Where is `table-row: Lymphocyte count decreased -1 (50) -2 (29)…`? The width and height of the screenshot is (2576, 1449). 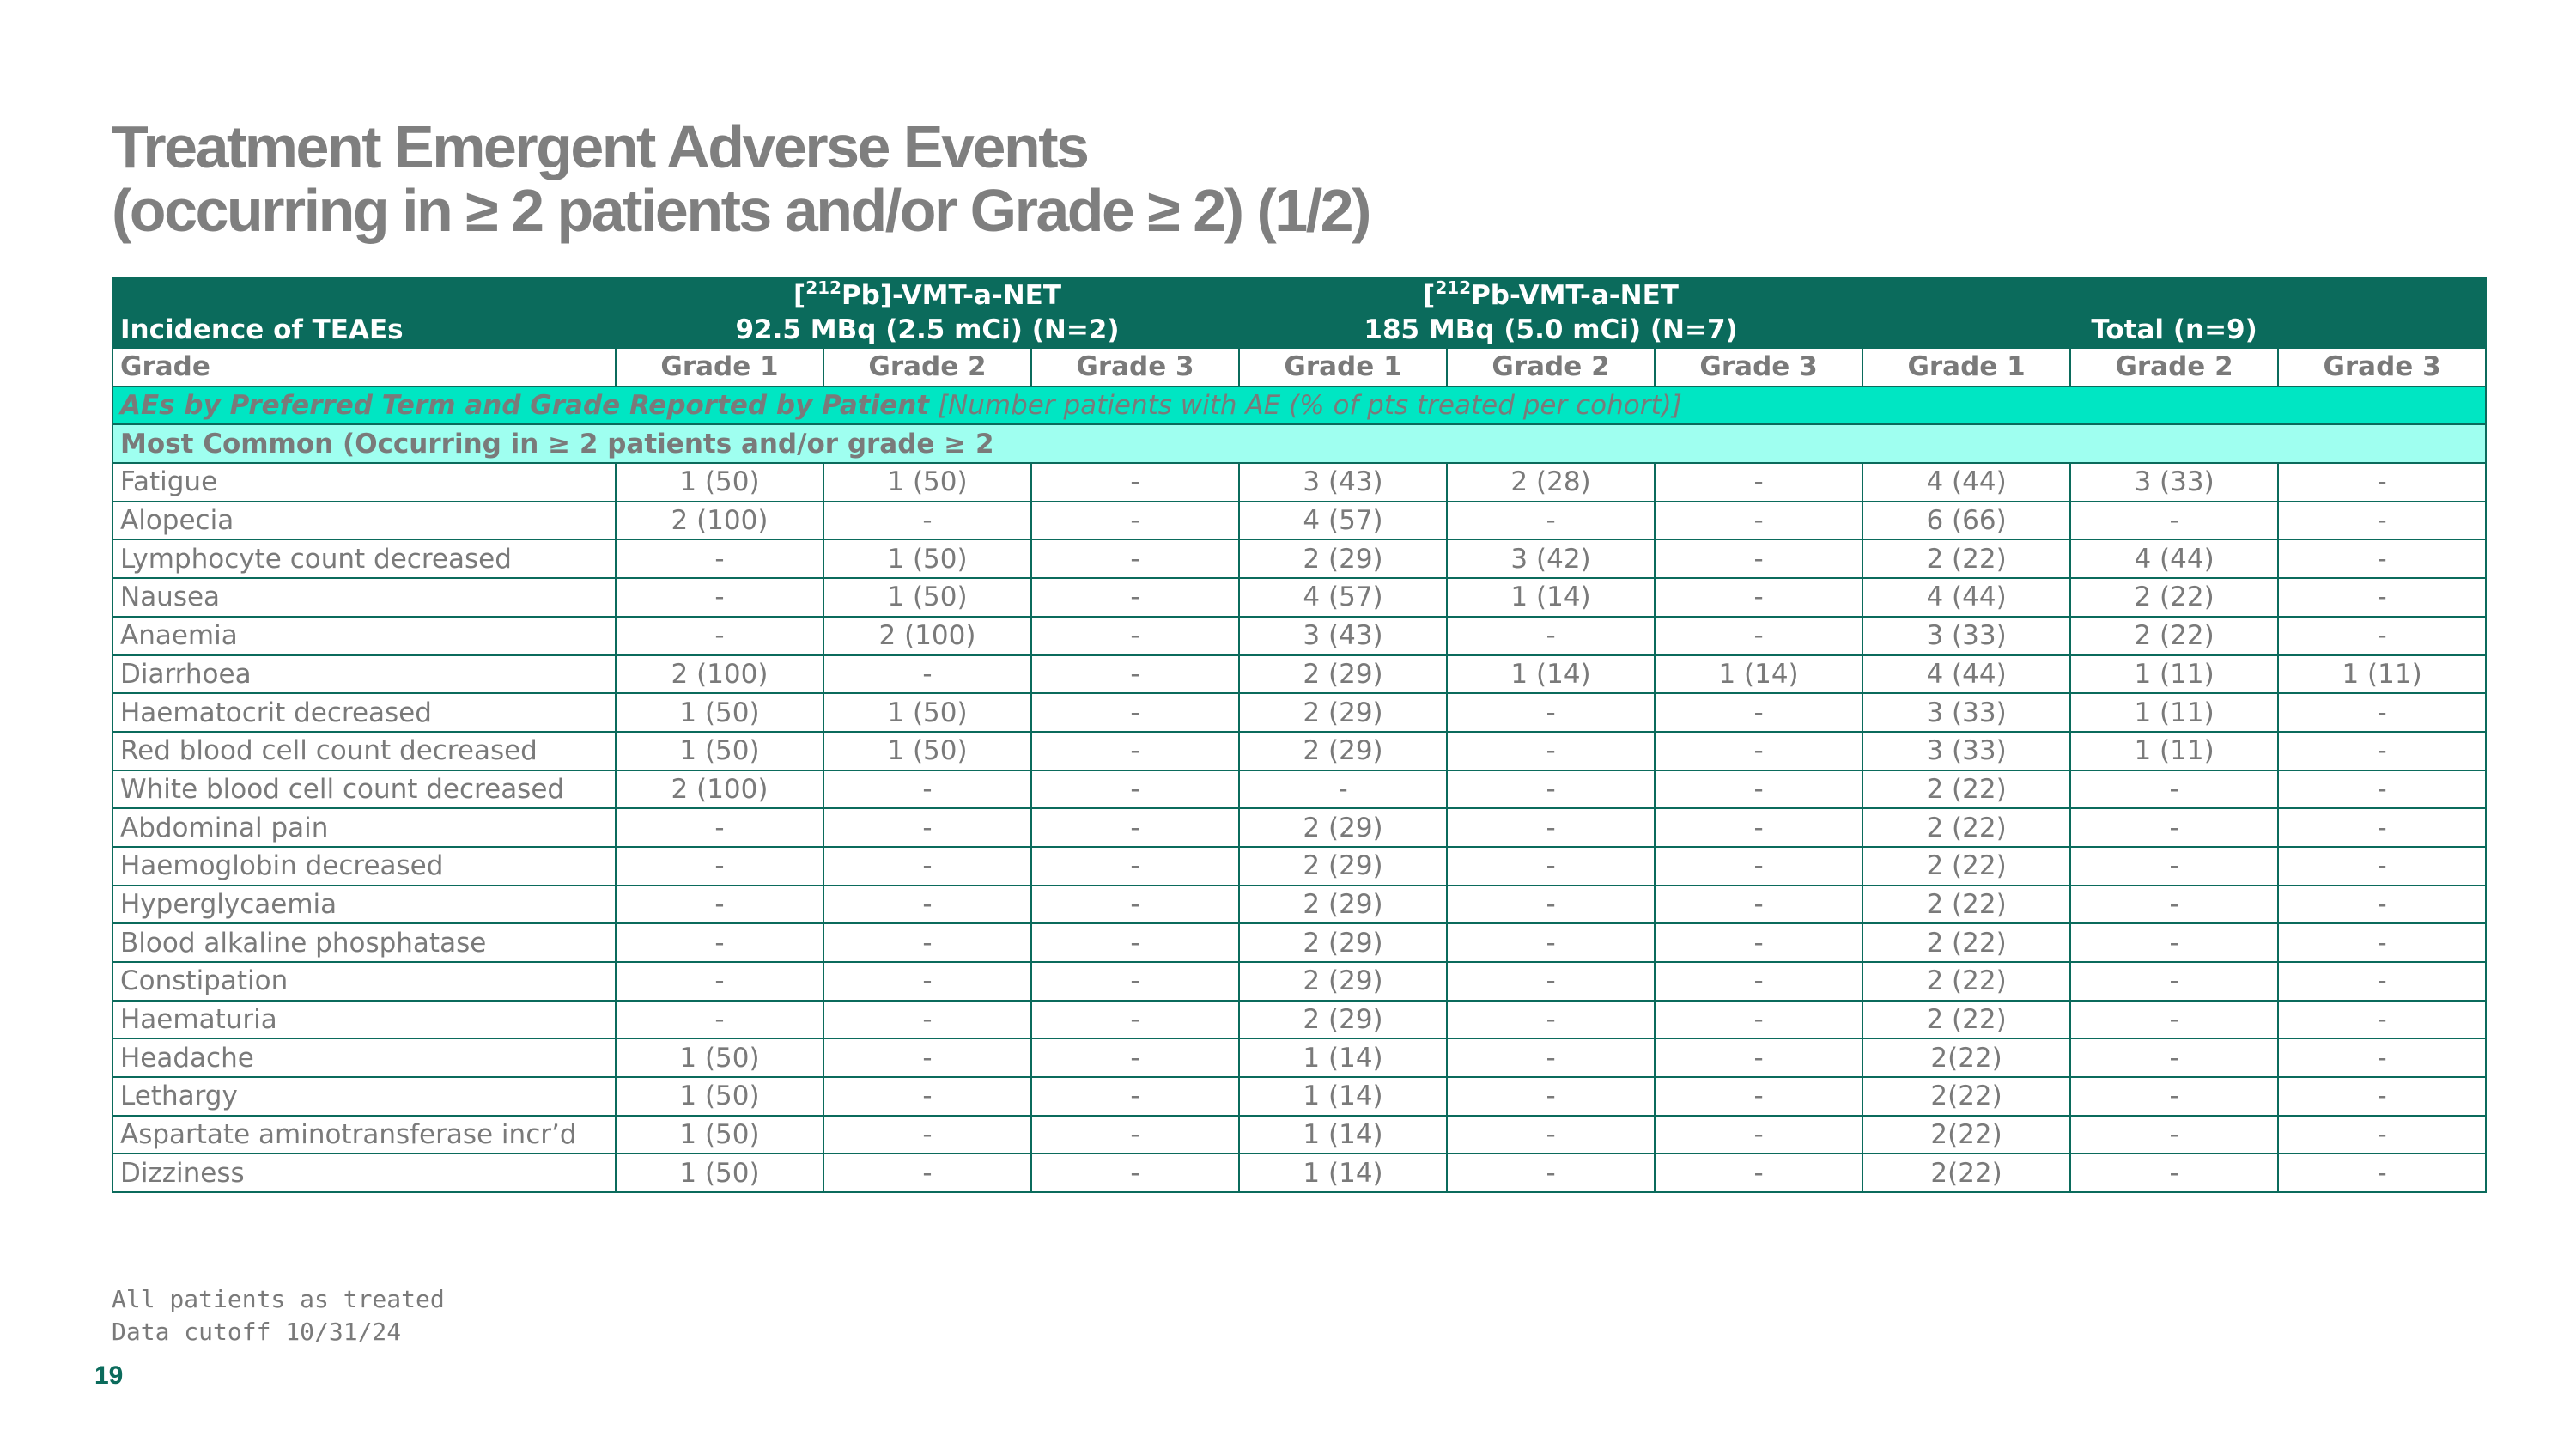 table-row: Lymphocyte count decreased -1 (50) -2 (29)… is located at coordinates (1300, 559).